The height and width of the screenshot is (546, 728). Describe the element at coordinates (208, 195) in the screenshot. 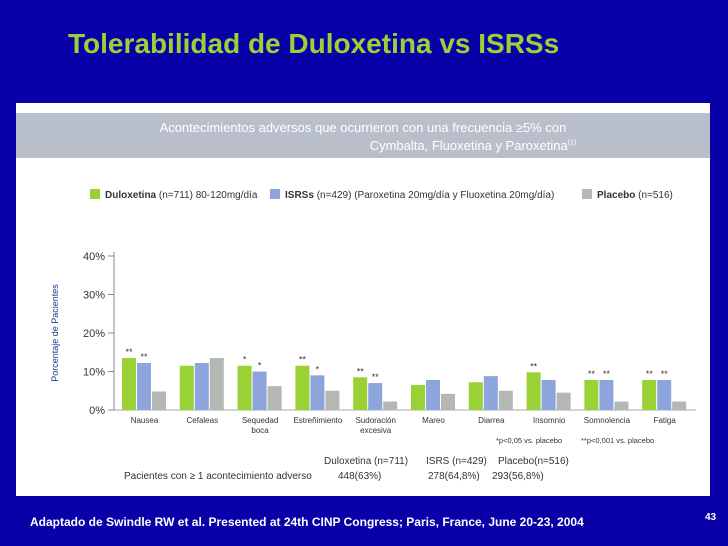

I see `legend-detail-duloxetina: (n=711) 80-120mg/día` at that location.